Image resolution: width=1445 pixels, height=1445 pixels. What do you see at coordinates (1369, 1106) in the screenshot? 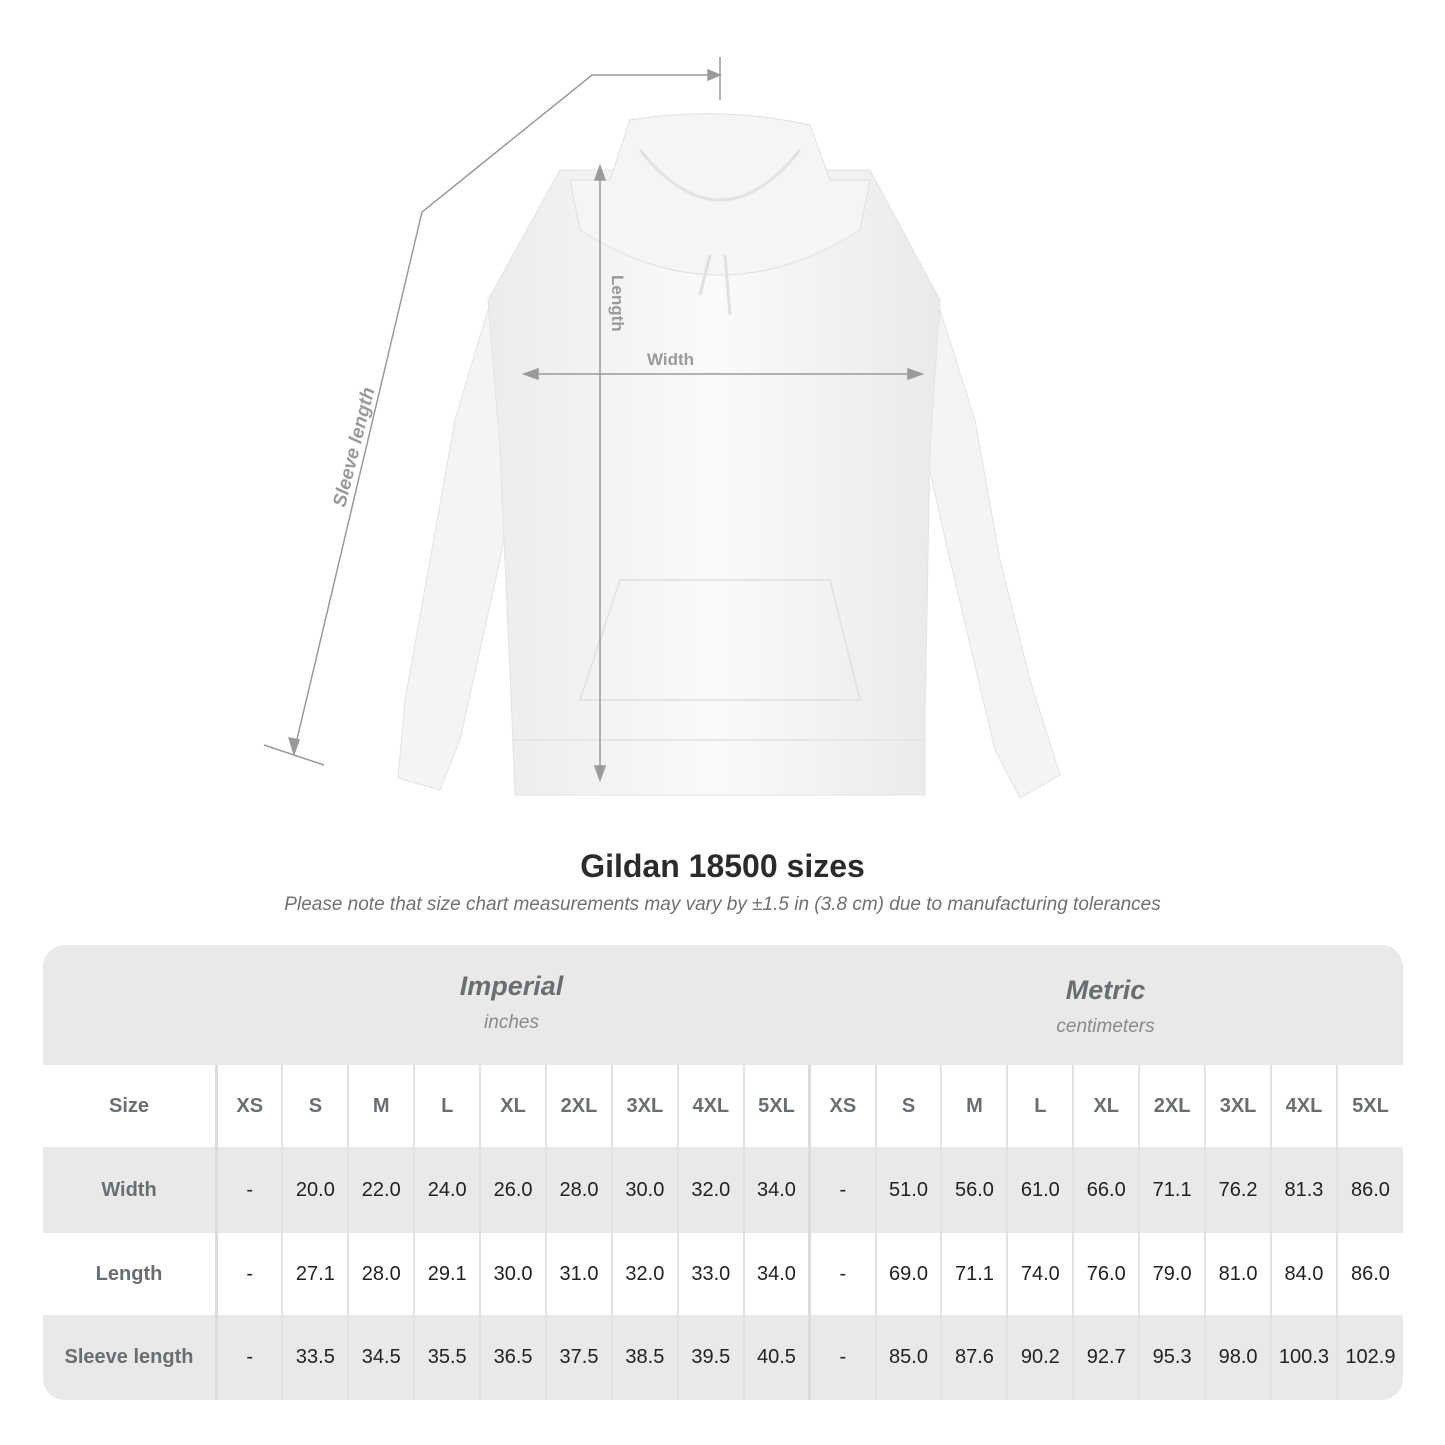
I see `metric-size-header: 5XL` at bounding box center [1369, 1106].